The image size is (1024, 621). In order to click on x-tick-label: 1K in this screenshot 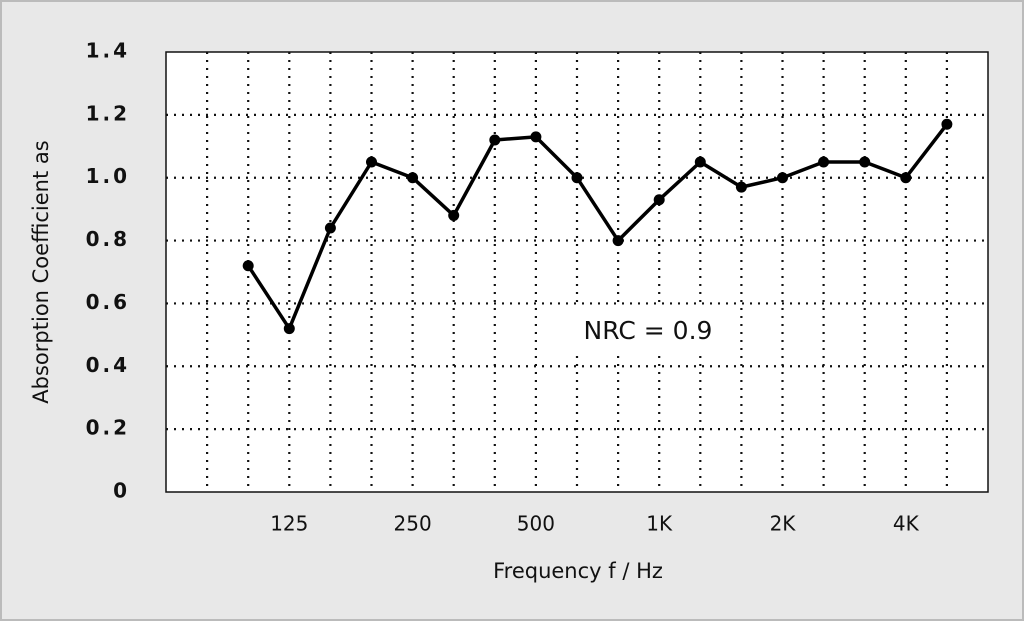, I will do `click(659, 524)`.